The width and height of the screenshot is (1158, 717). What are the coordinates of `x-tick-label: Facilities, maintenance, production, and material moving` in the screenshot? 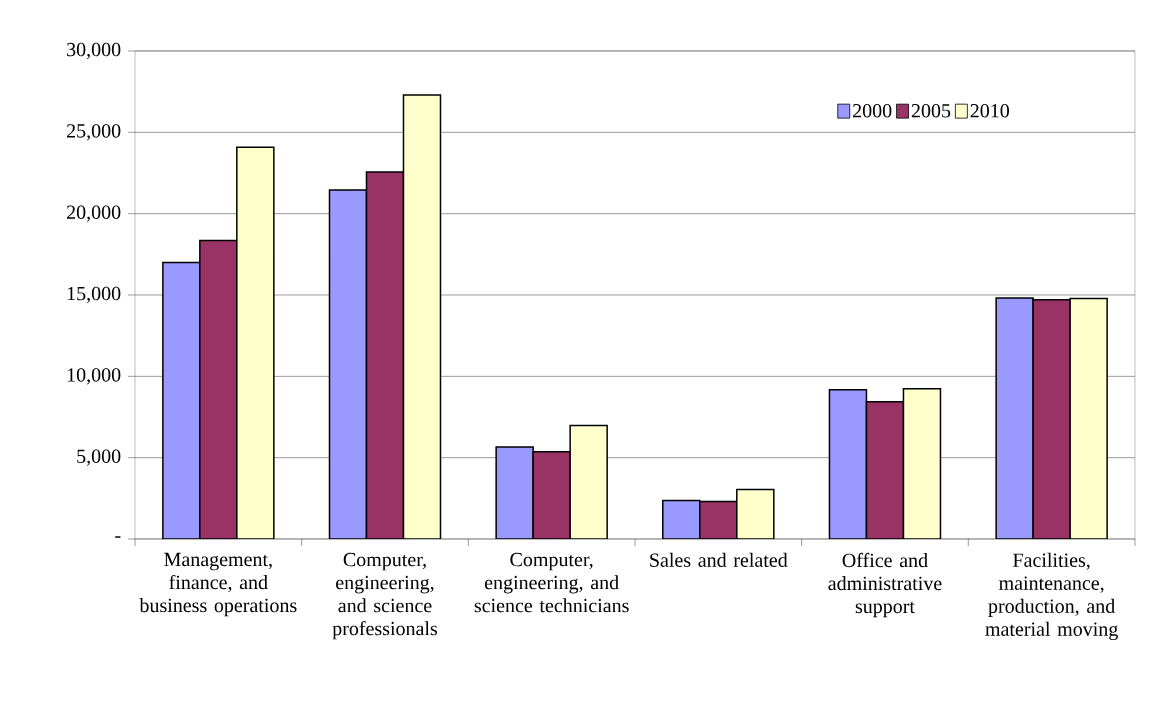 It's located at (1051, 596).